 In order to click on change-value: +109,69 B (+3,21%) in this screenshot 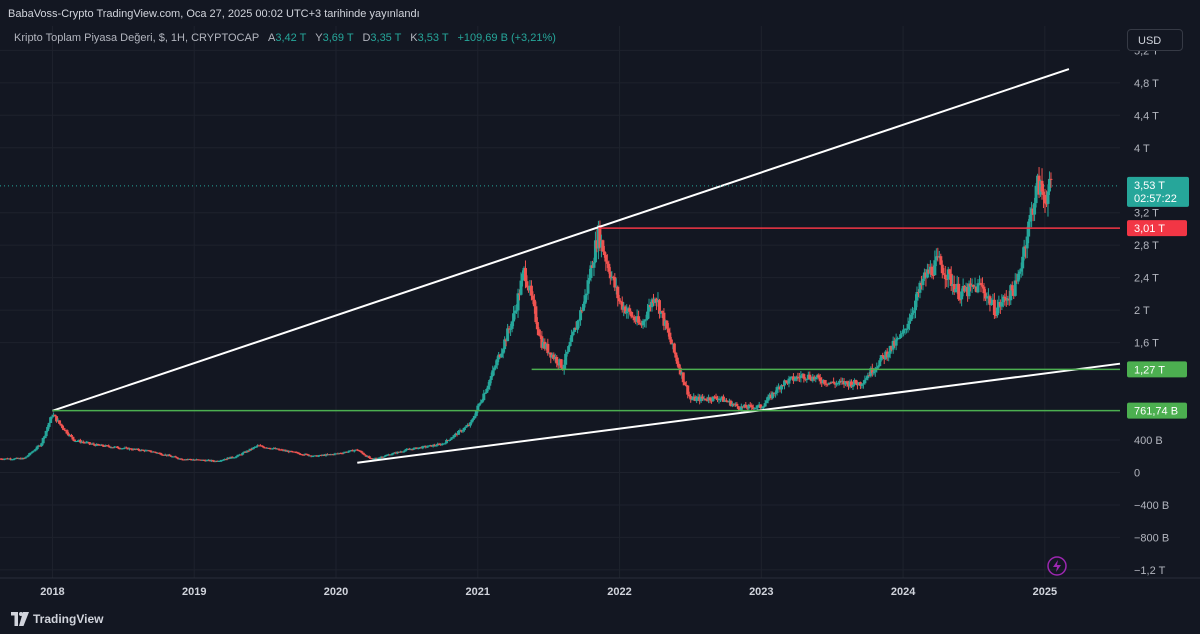, I will do `click(506, 38)`.